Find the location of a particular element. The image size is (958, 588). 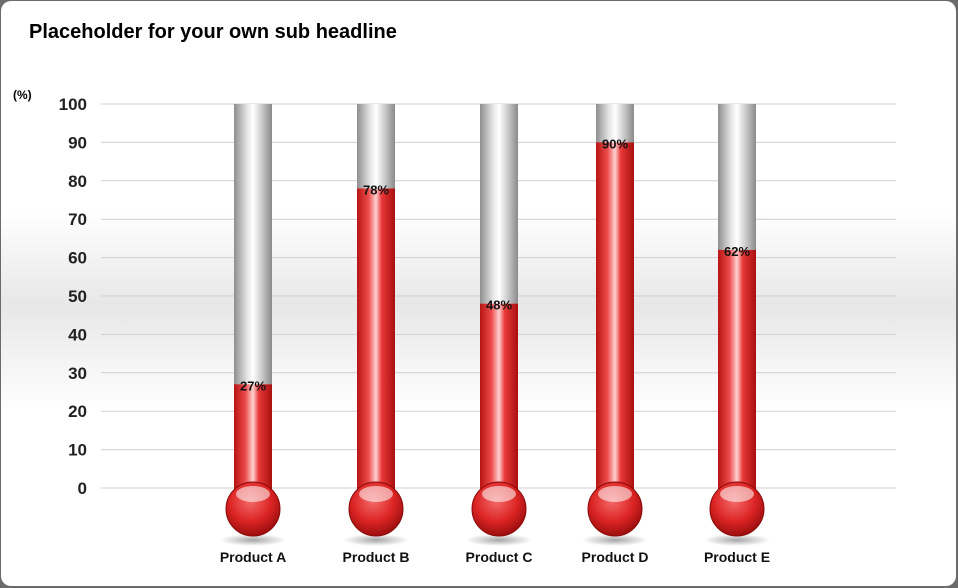

y-tick-label: 0 is located at coordinates (82, 488).